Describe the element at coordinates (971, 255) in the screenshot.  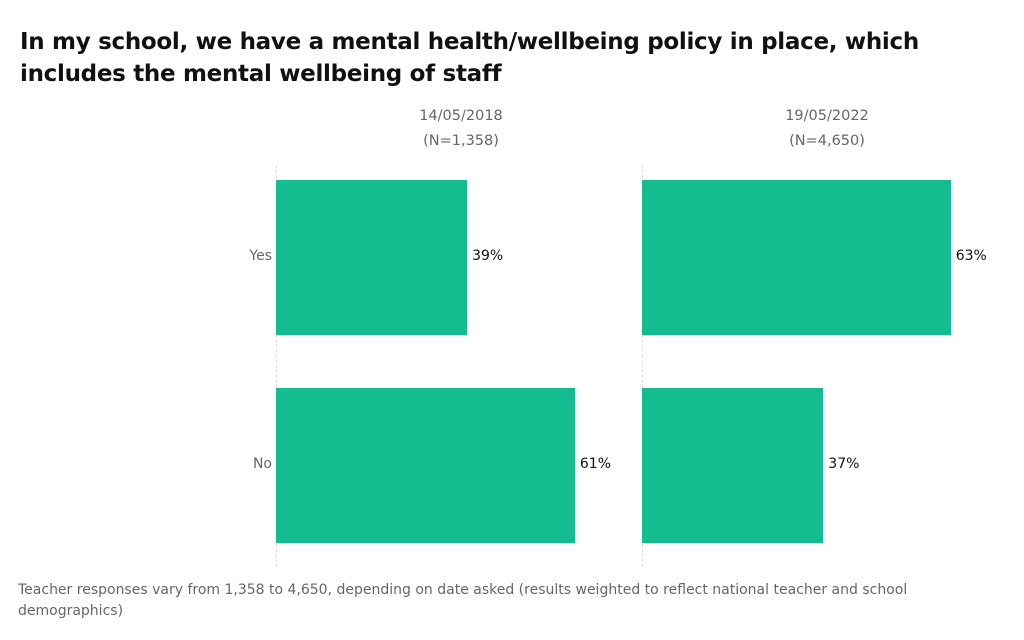
I see `data-label: 63%` at that location.